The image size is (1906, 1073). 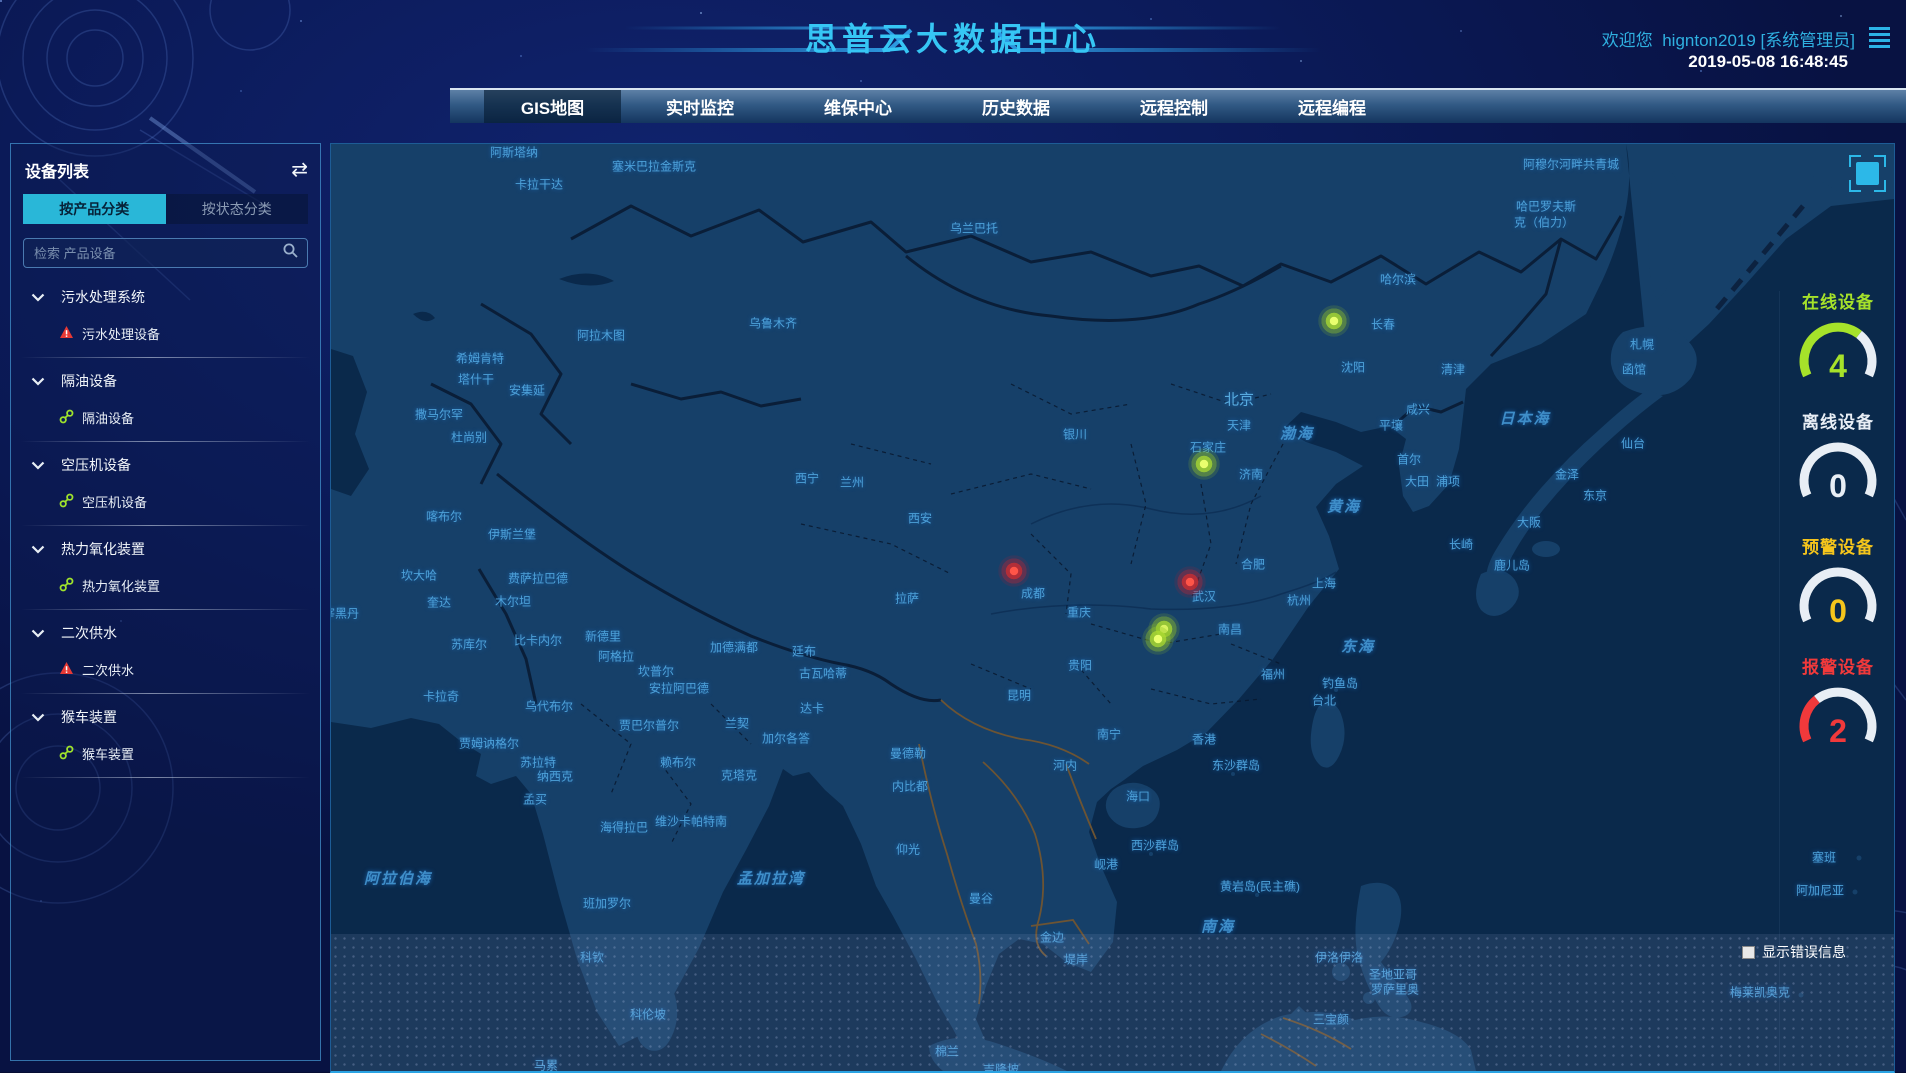 I want to click on gauge-warning: 预警设备 0, so click(x=1838, y=589).